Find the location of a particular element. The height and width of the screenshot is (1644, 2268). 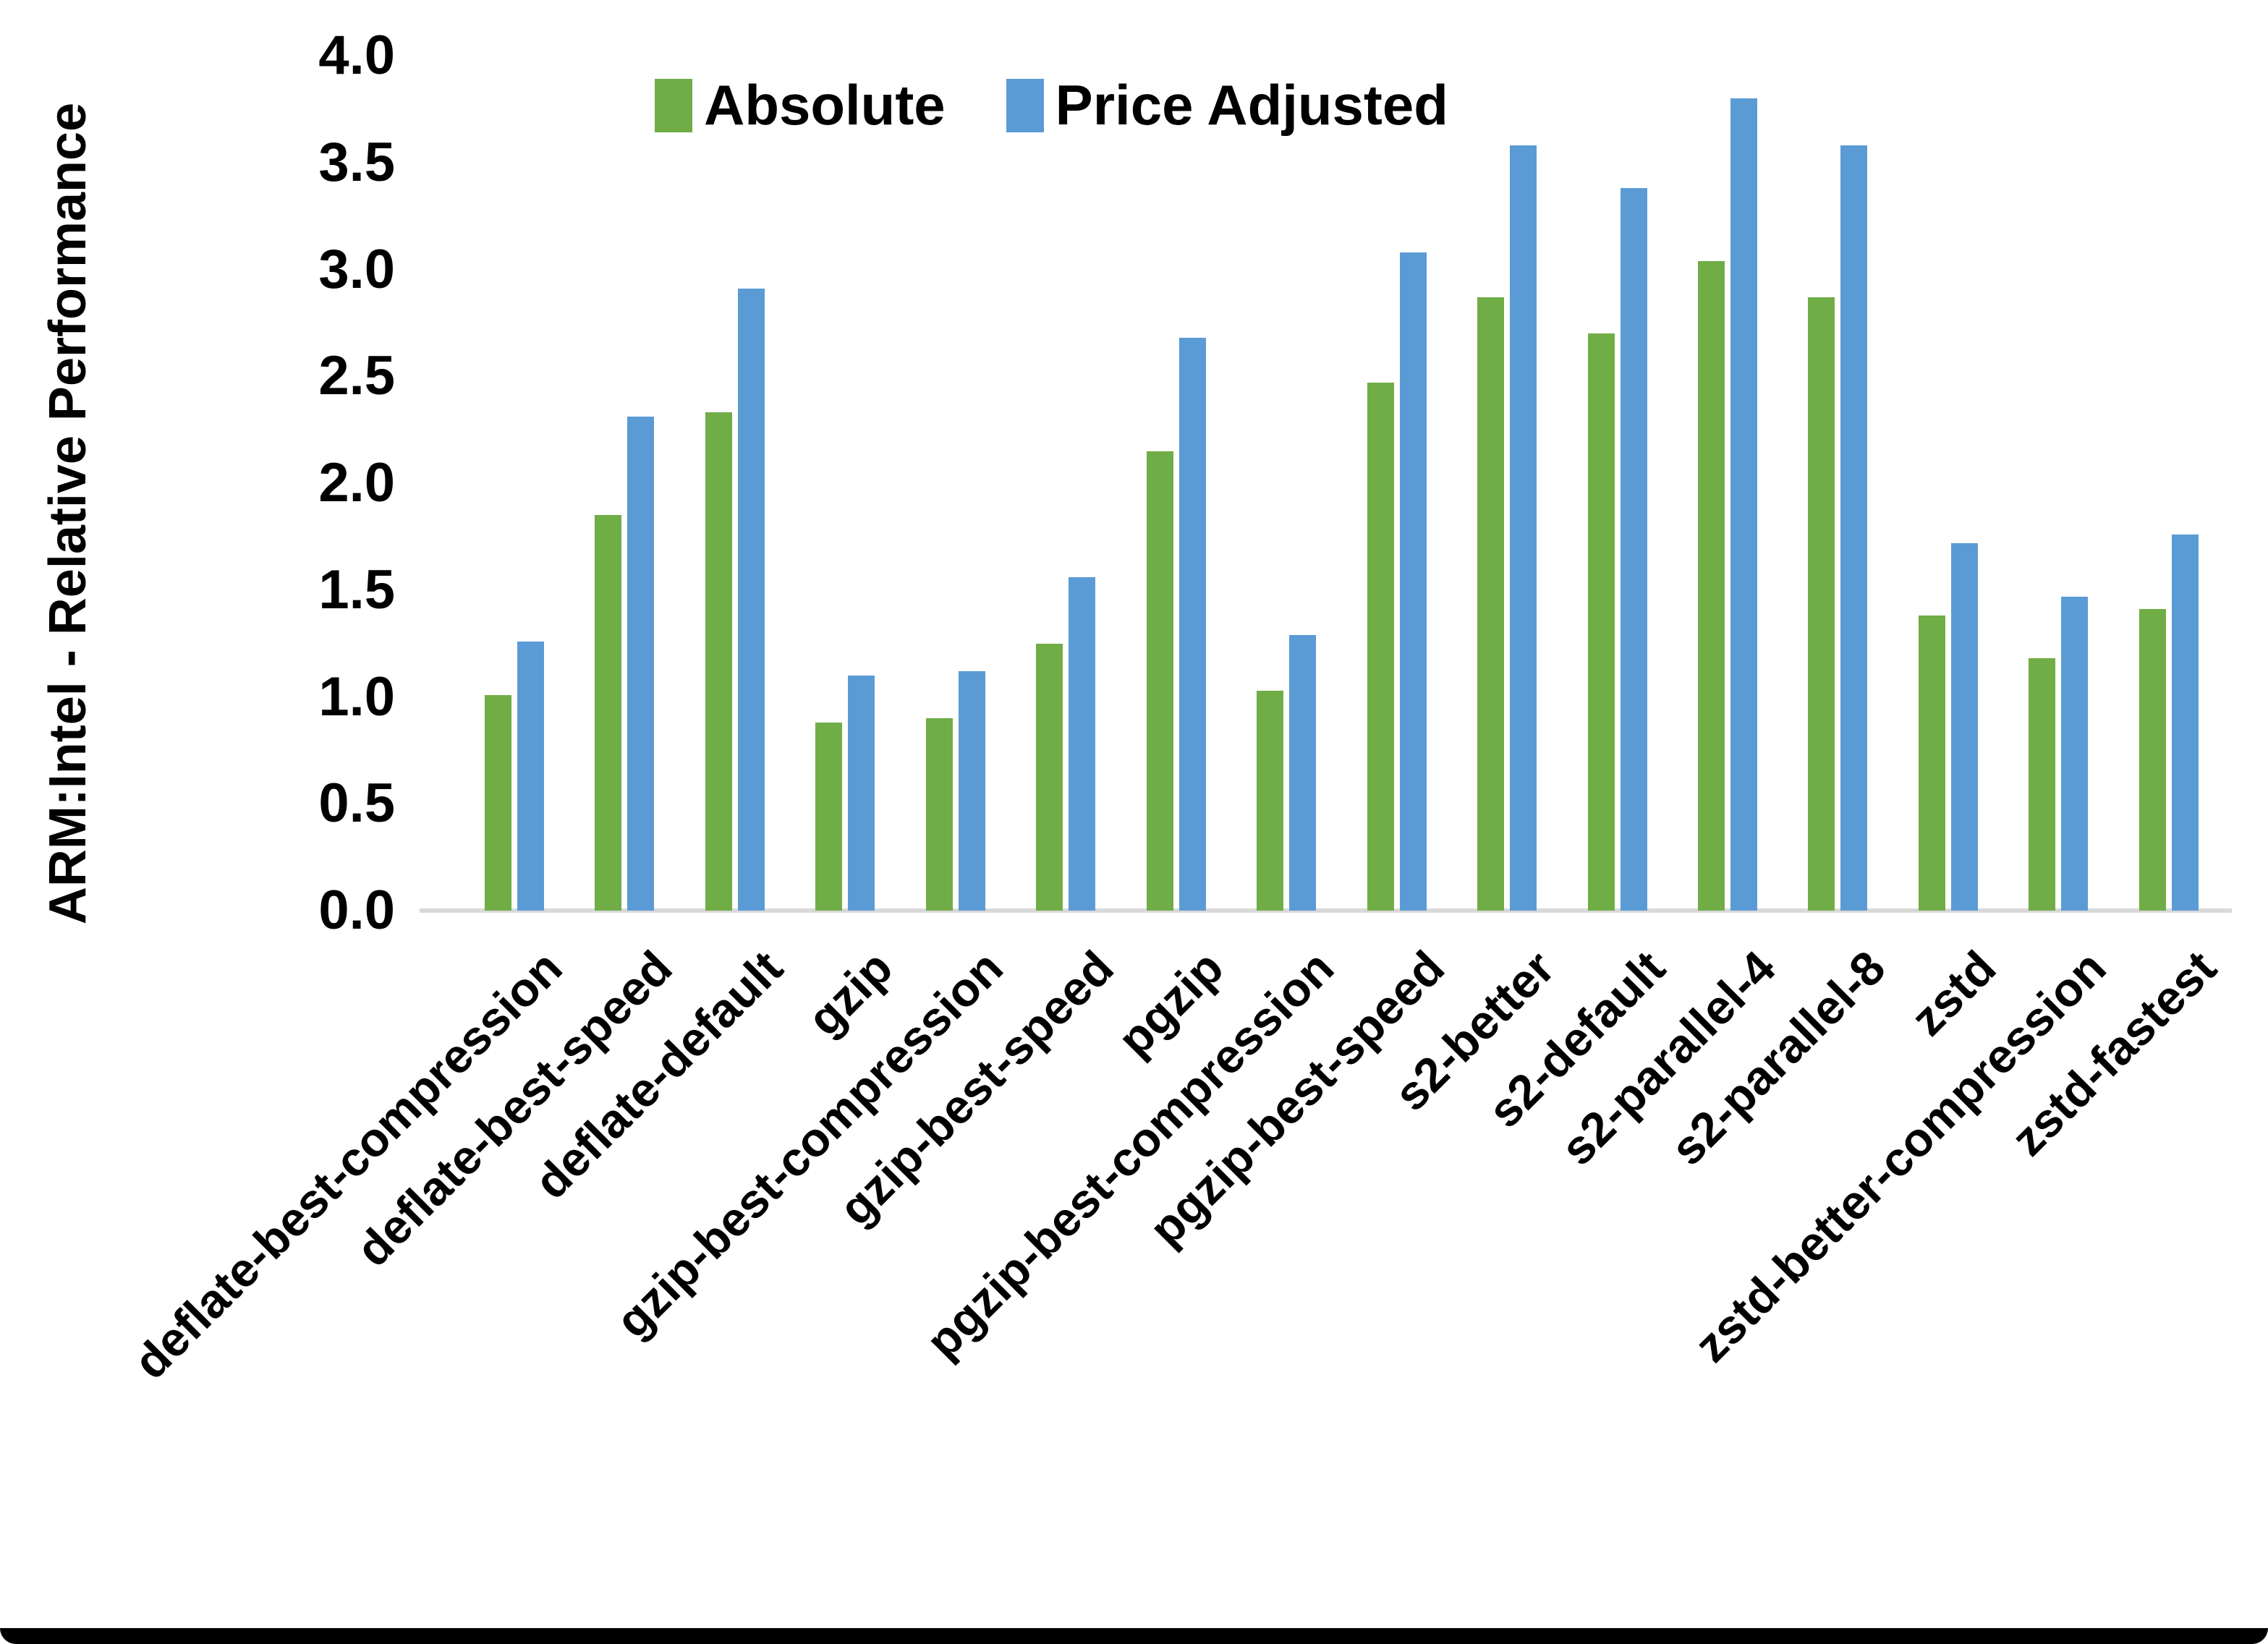

bar-price-adjusted-deflate-best-speed is located at coordinates (641, 664).